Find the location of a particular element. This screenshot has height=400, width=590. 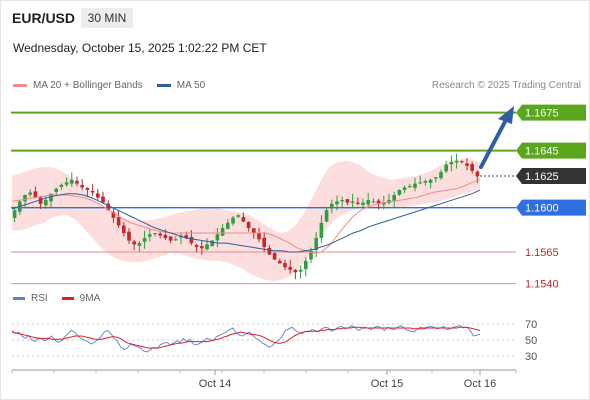

x-tick-label: Oct 15 is located at coordinates (387, 384).